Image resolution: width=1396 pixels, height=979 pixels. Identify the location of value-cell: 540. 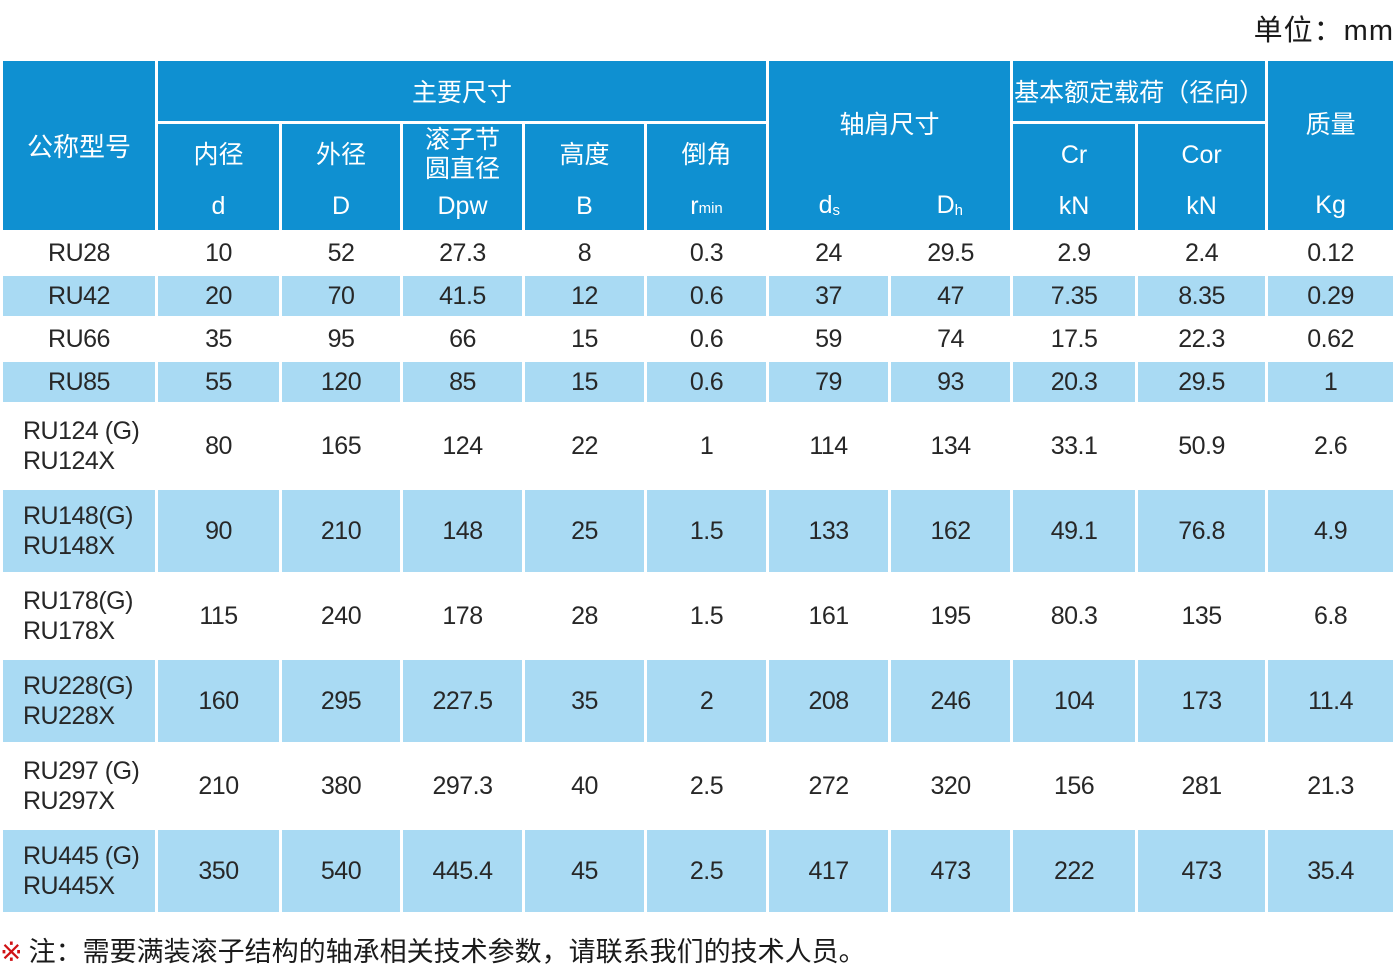
(341, 871).